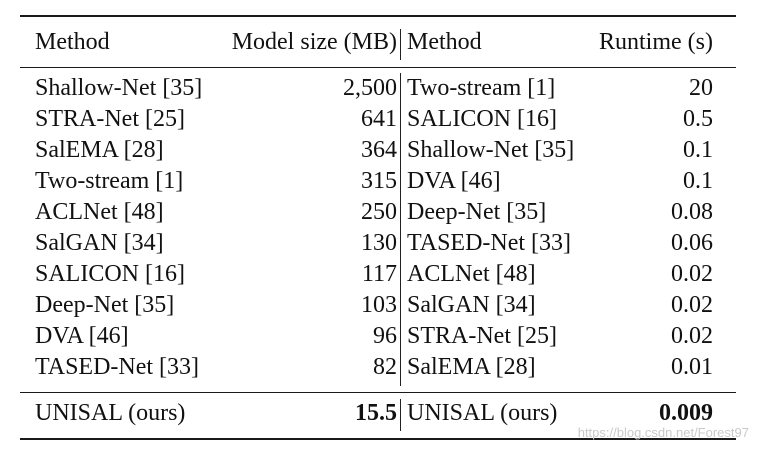 The image size is (757, 454). What do you see at coordinates (105, 305) in the screenshot?
I see `method-size-cell: Deep-Net [35]` at bounding box center [105, 305].